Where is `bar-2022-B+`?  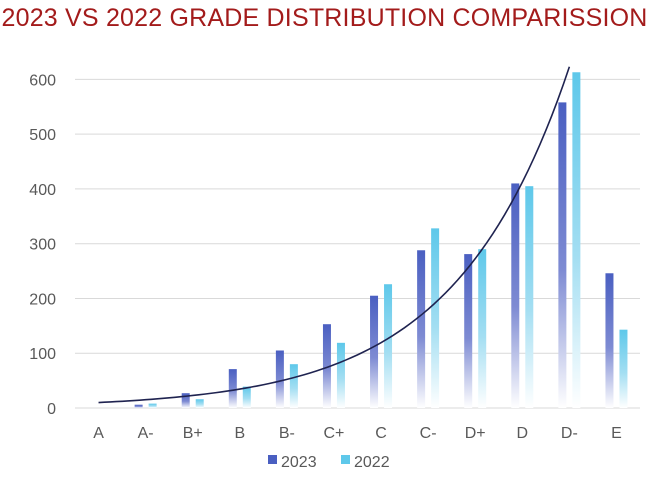
bar-2022-B+ is located at coordinates (199, 403).